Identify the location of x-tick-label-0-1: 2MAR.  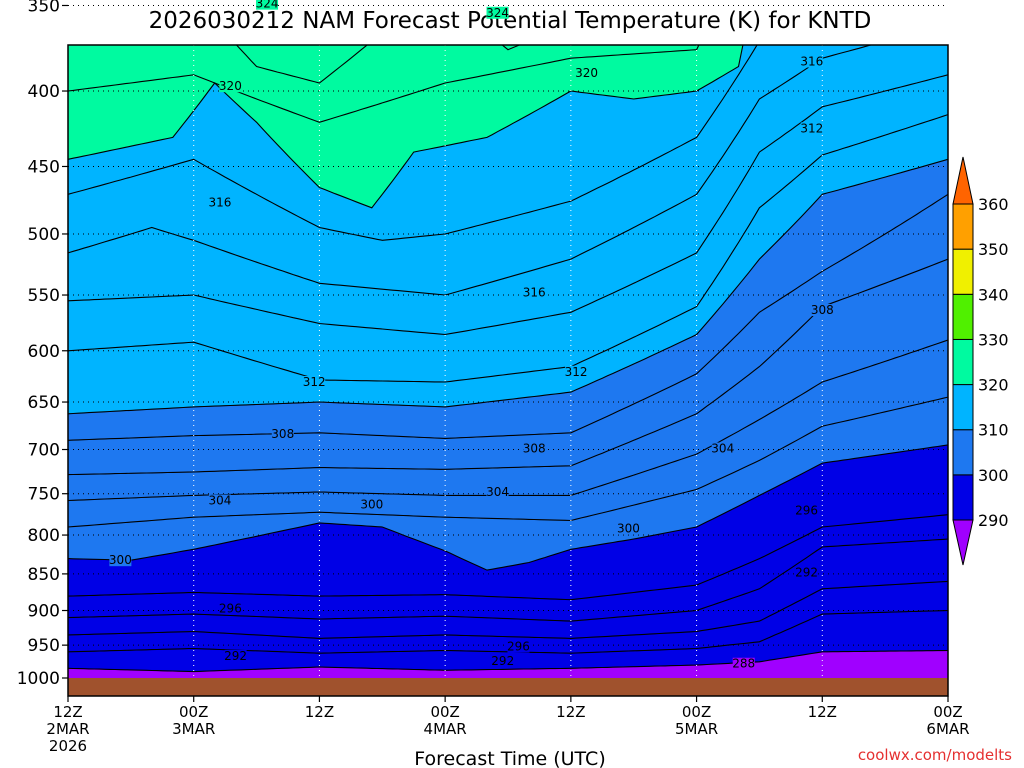
(67, 729).